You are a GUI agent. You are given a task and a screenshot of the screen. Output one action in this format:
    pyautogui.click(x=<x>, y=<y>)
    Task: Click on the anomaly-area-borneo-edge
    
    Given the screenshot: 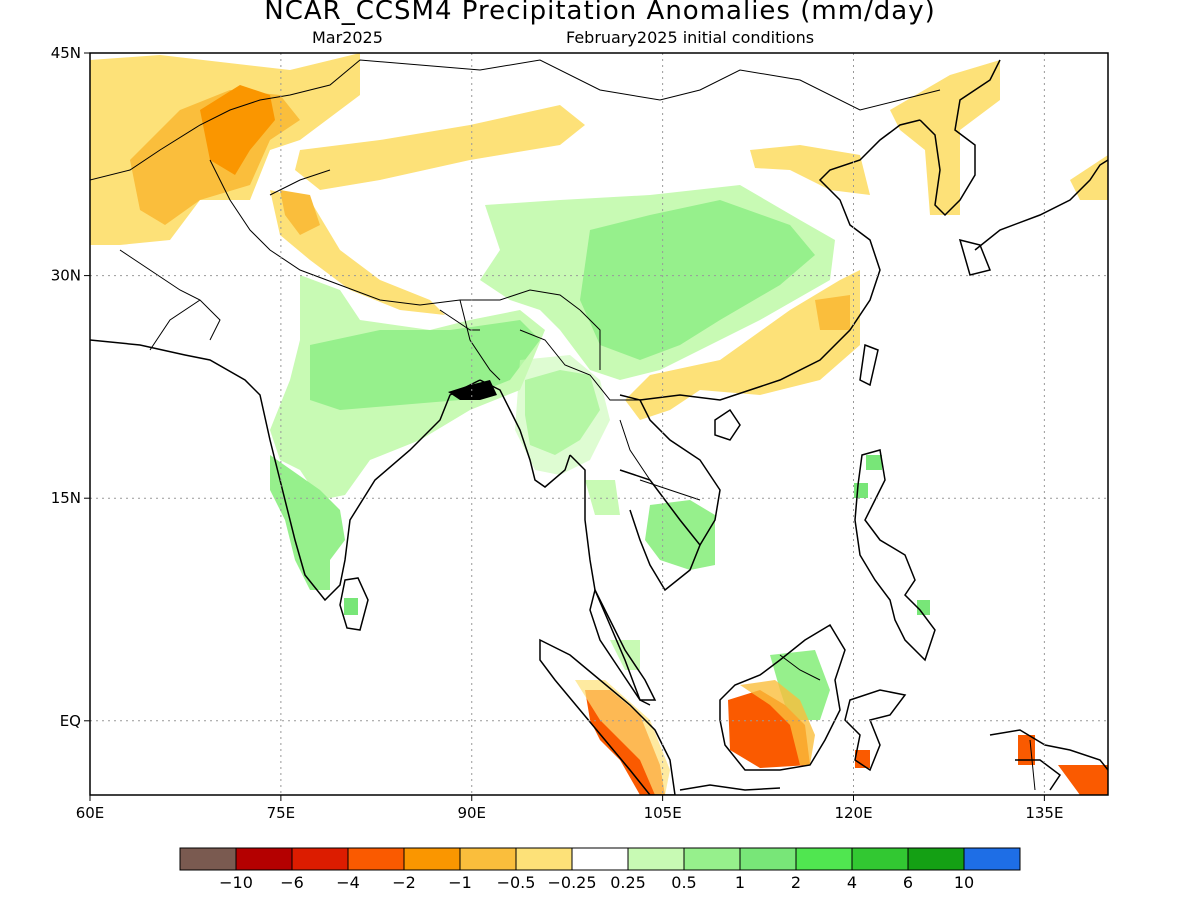 What is the action you would take?
    pyautogui.click(x=777, y=722)
    